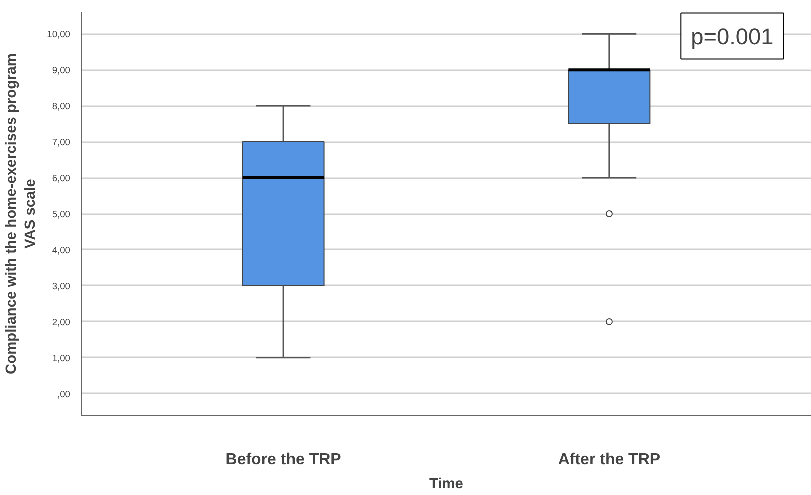 The image size is (811, 495). I want to click on x-tick-label: After the TRP, so click(609, 460).